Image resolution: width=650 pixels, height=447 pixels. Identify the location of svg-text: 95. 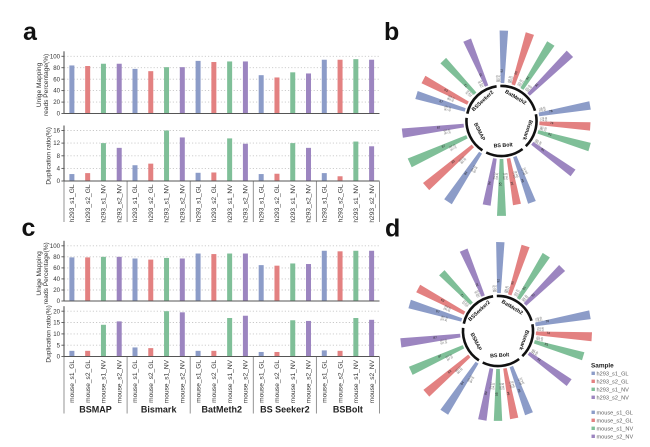
(501, 184).